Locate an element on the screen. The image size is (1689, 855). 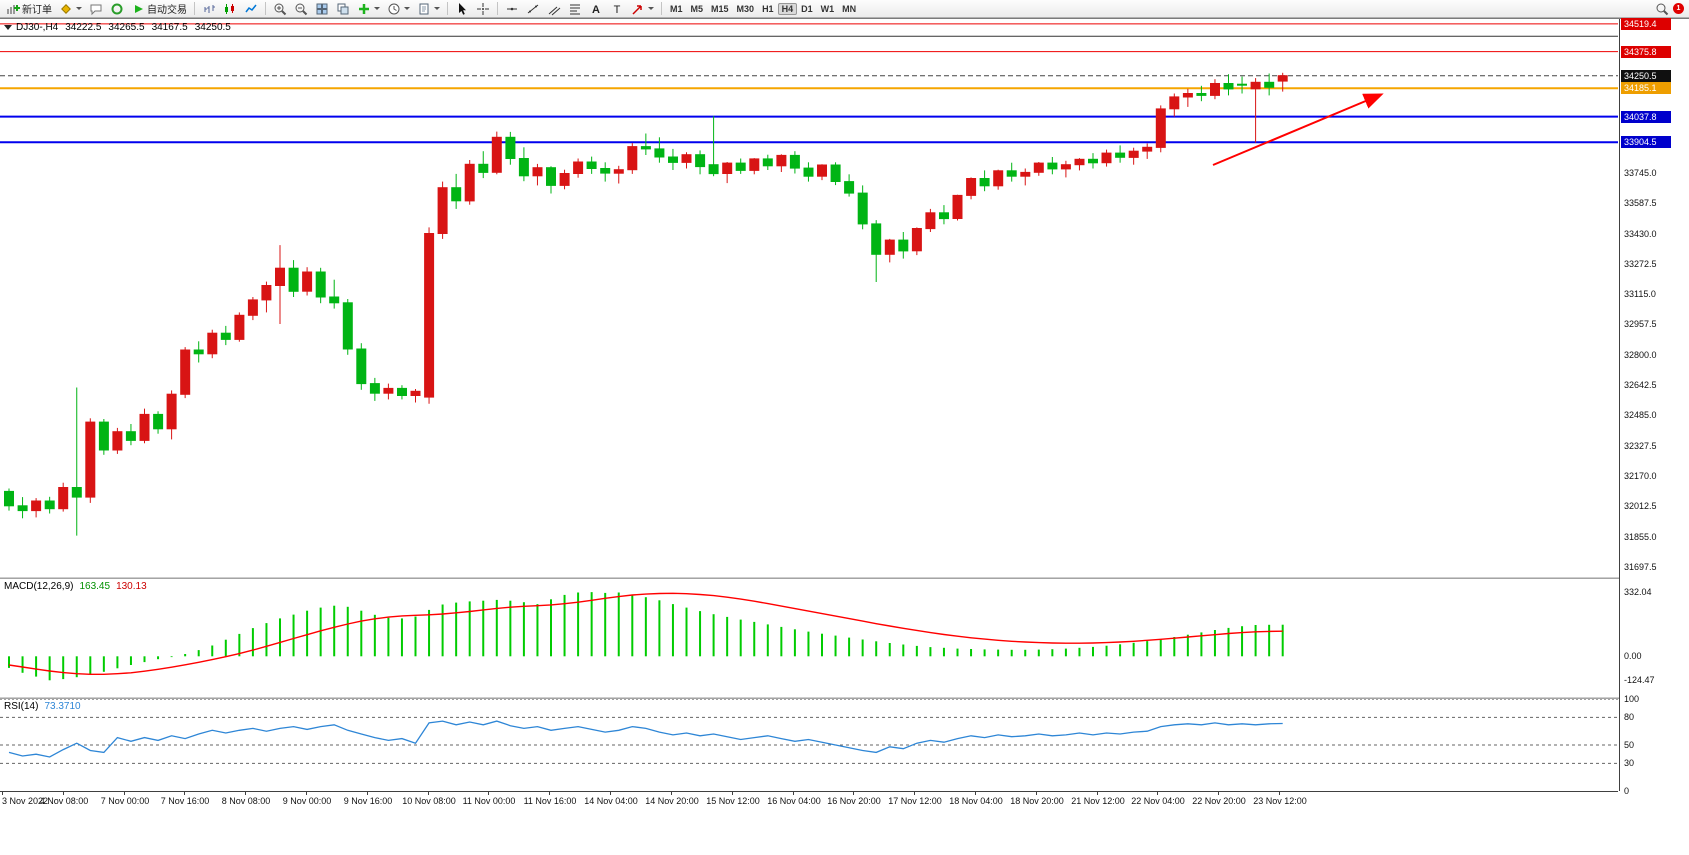
arrange-windows-button is located at coordinates (343, 8).